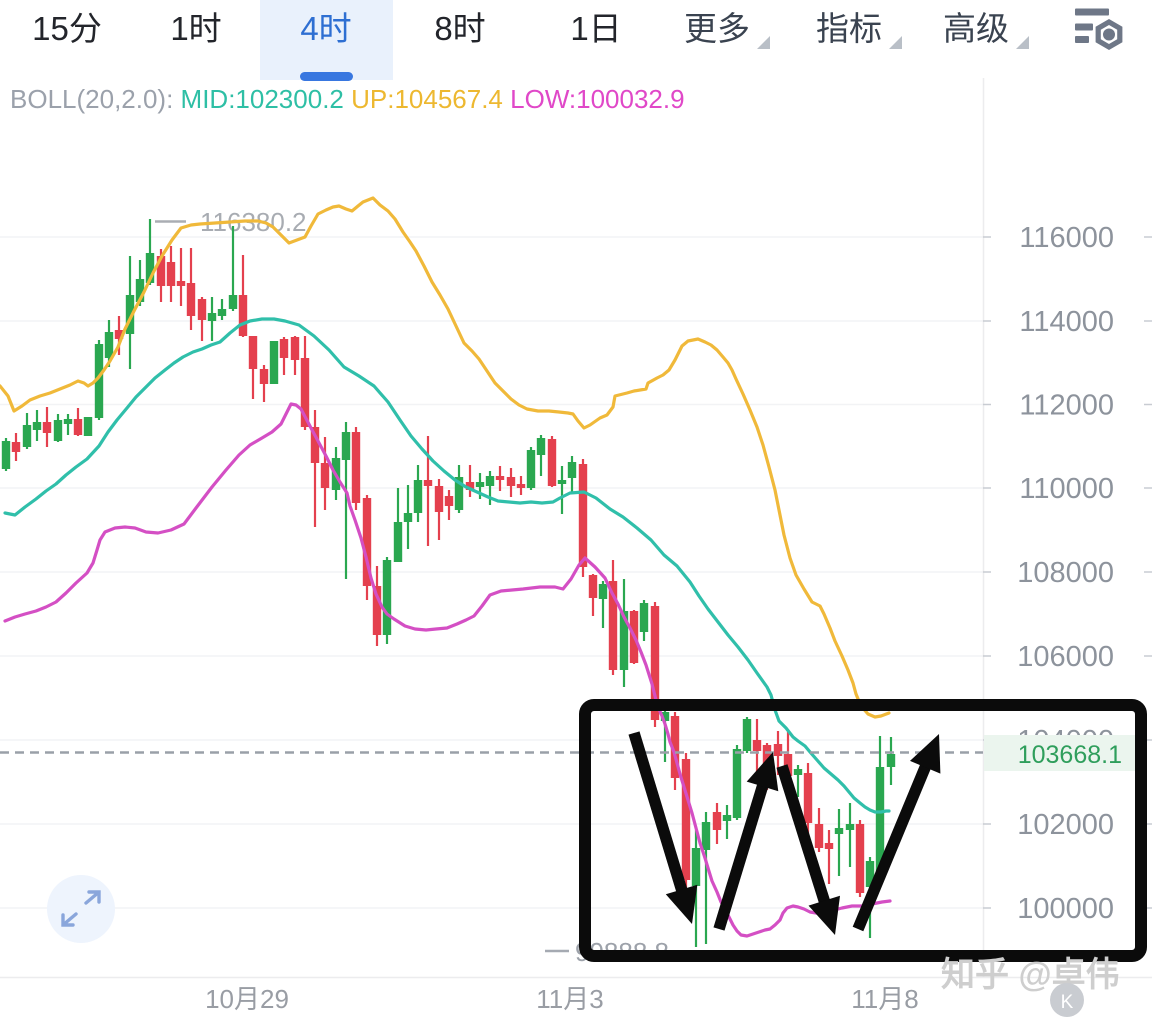  What do you see at coordinates (1065, 909) in the screenshot?
I see `svg-text: 100000` at bounding box center [1065, 909].